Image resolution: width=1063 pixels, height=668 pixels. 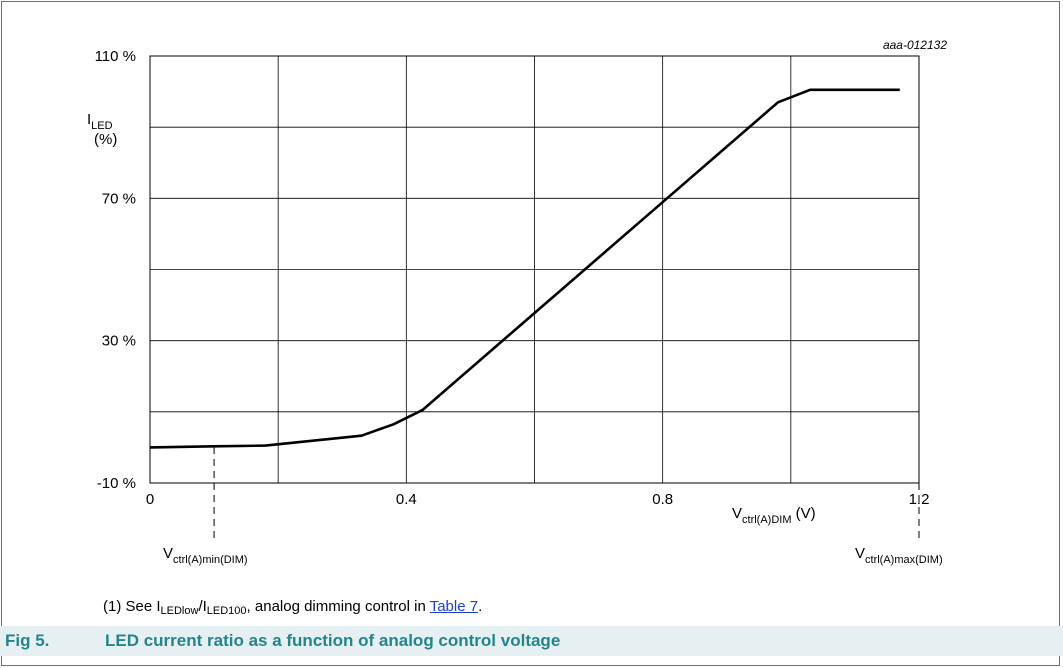 What do you see at coordinates (115, 56) in the screenshot?
I see `y-tick-label: 110 %` at bounding box center [115, 56].